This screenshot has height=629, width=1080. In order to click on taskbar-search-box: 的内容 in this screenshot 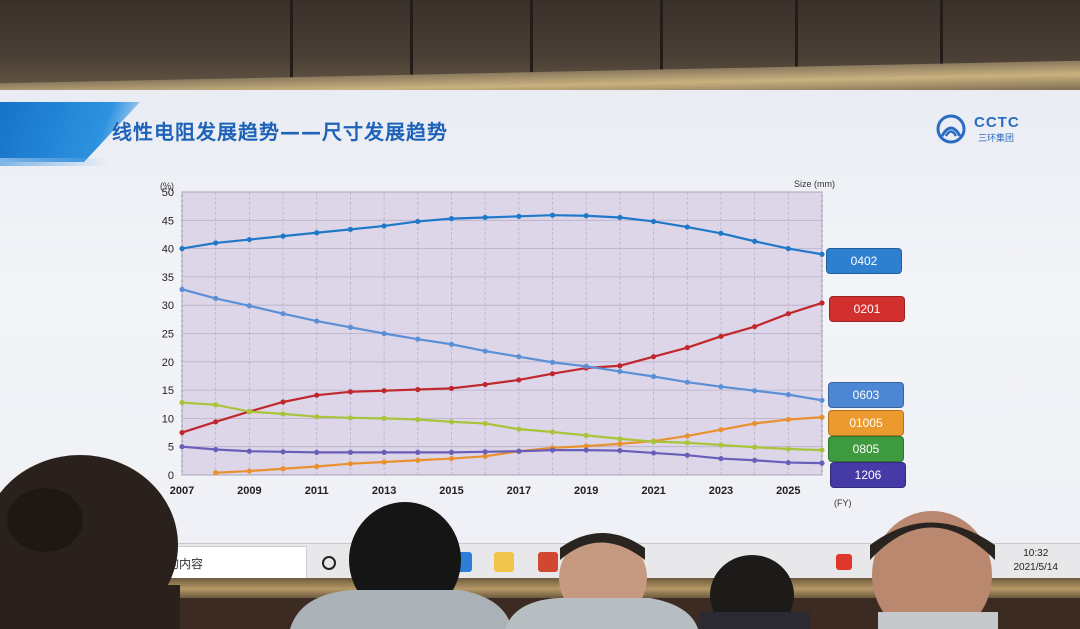, I will do `click(153, 563)`.